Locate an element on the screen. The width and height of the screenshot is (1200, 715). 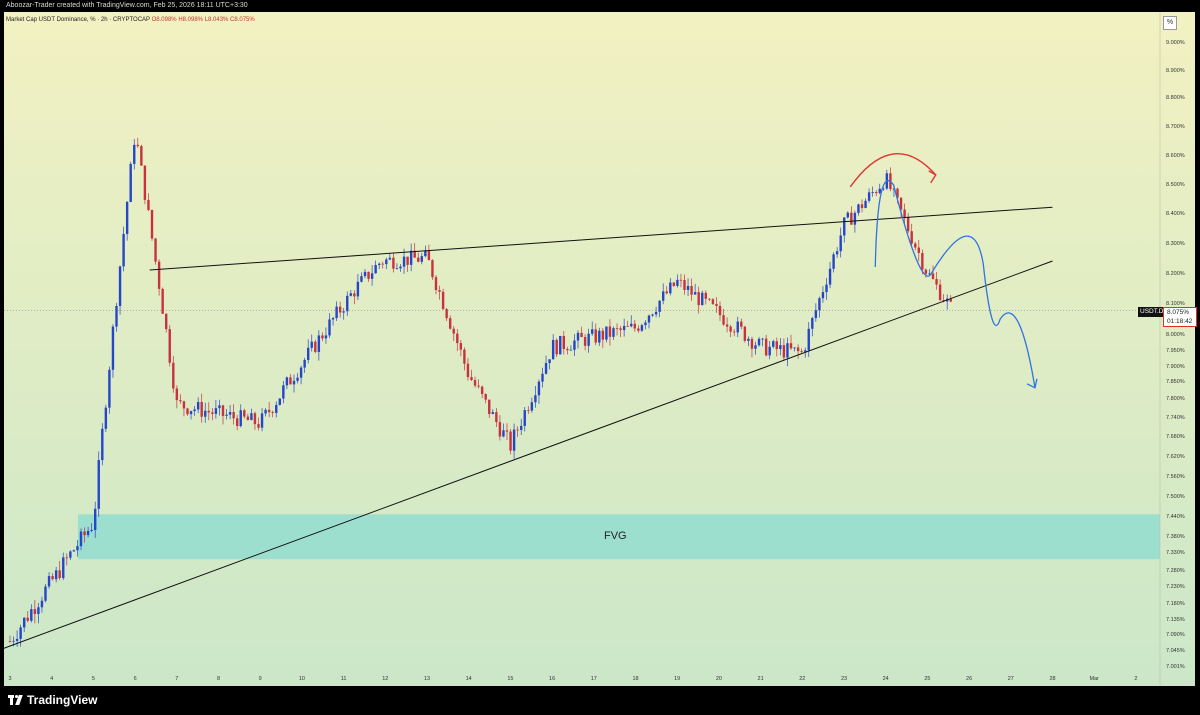
x-tick-label: 14 is located at coordinates (469, 679).